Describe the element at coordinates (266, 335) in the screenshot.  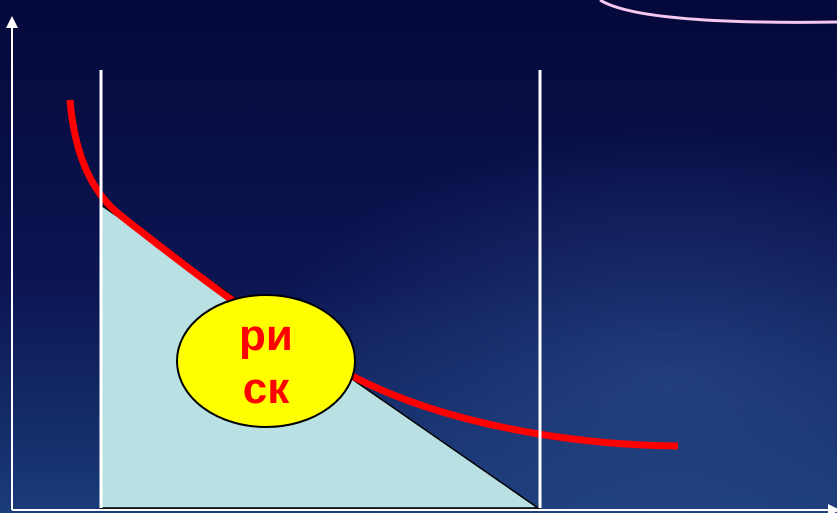
I see `risk-label-line1: ри` at that location.